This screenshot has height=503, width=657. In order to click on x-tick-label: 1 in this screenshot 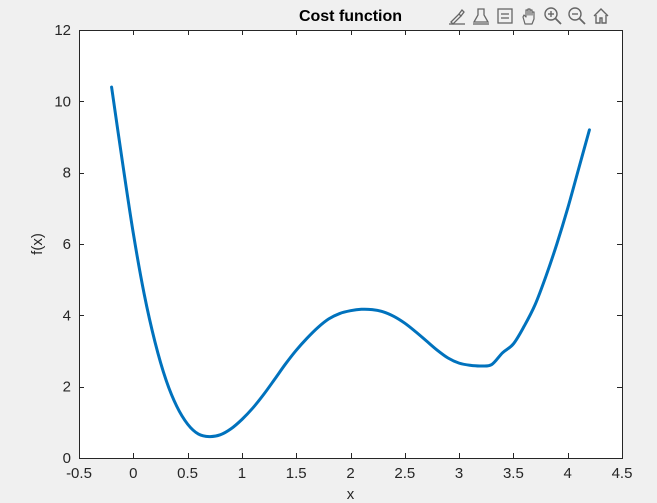, I will do `click(242, 473)`.